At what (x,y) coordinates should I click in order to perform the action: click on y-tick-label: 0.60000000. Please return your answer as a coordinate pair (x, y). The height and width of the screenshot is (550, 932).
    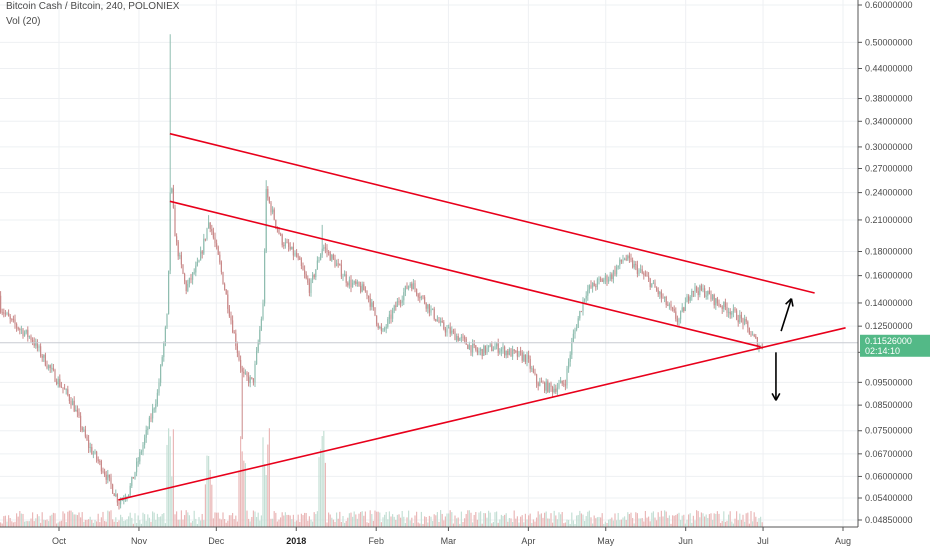
    Looking at the image, I should click on (889, 5).